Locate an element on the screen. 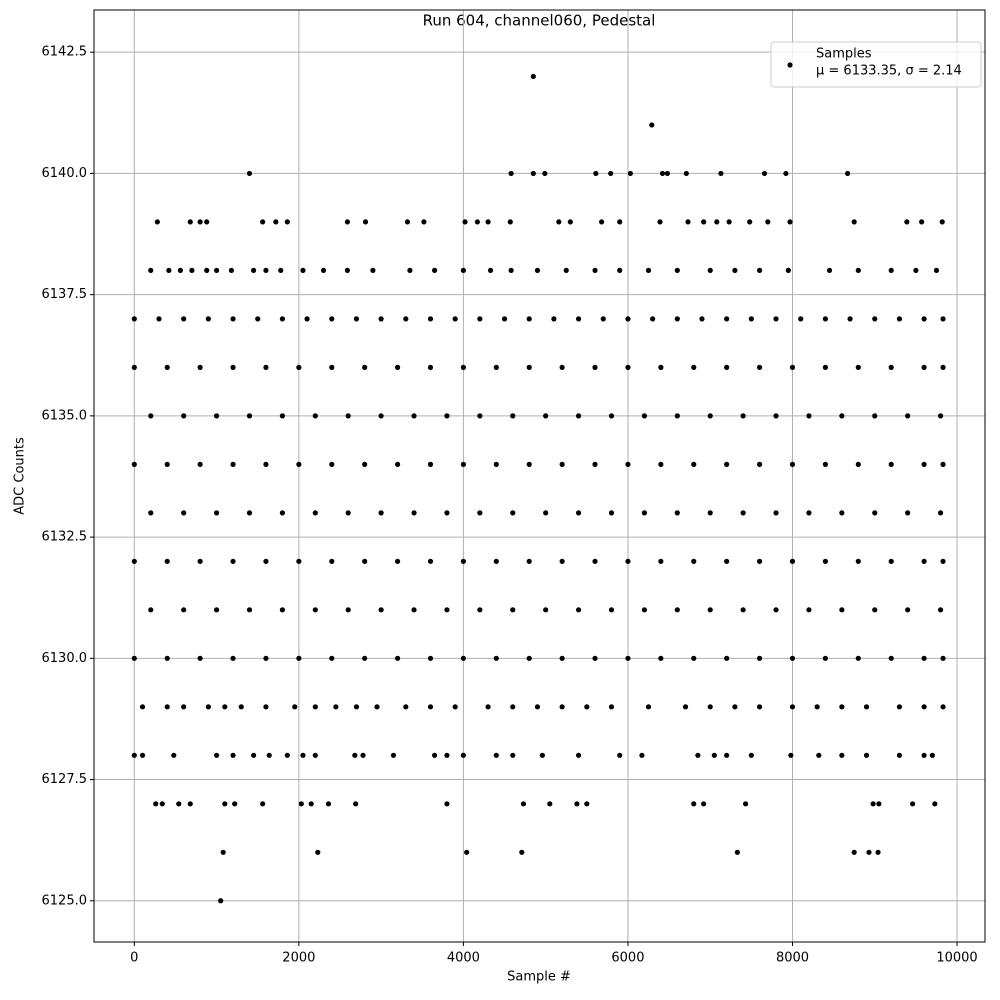  legend-marker is located at coordinates (790, 65).